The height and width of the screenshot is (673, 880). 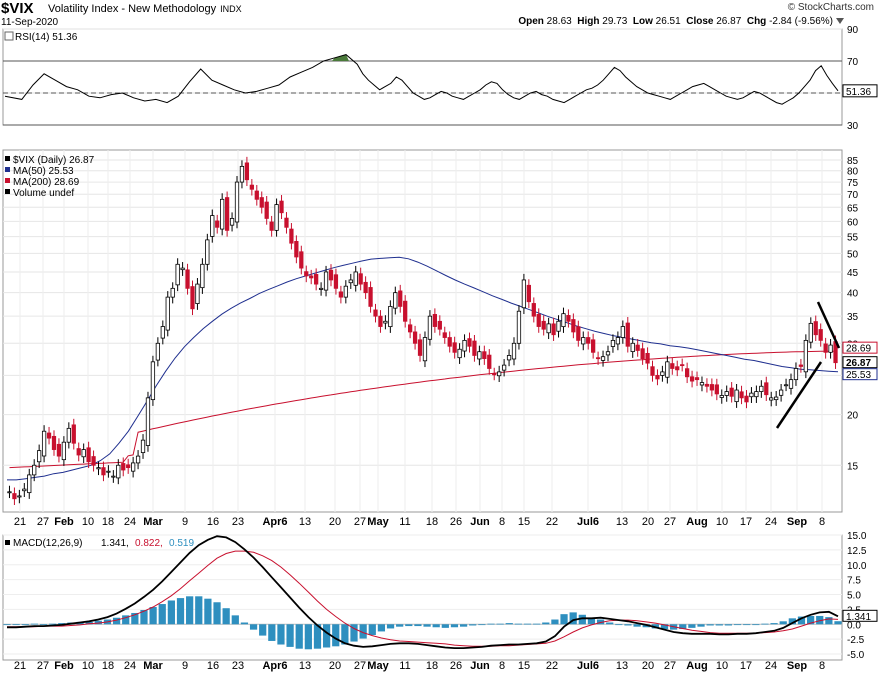 I want to click on macd-x-axis-label: Aug, so click(x=696, y=666).